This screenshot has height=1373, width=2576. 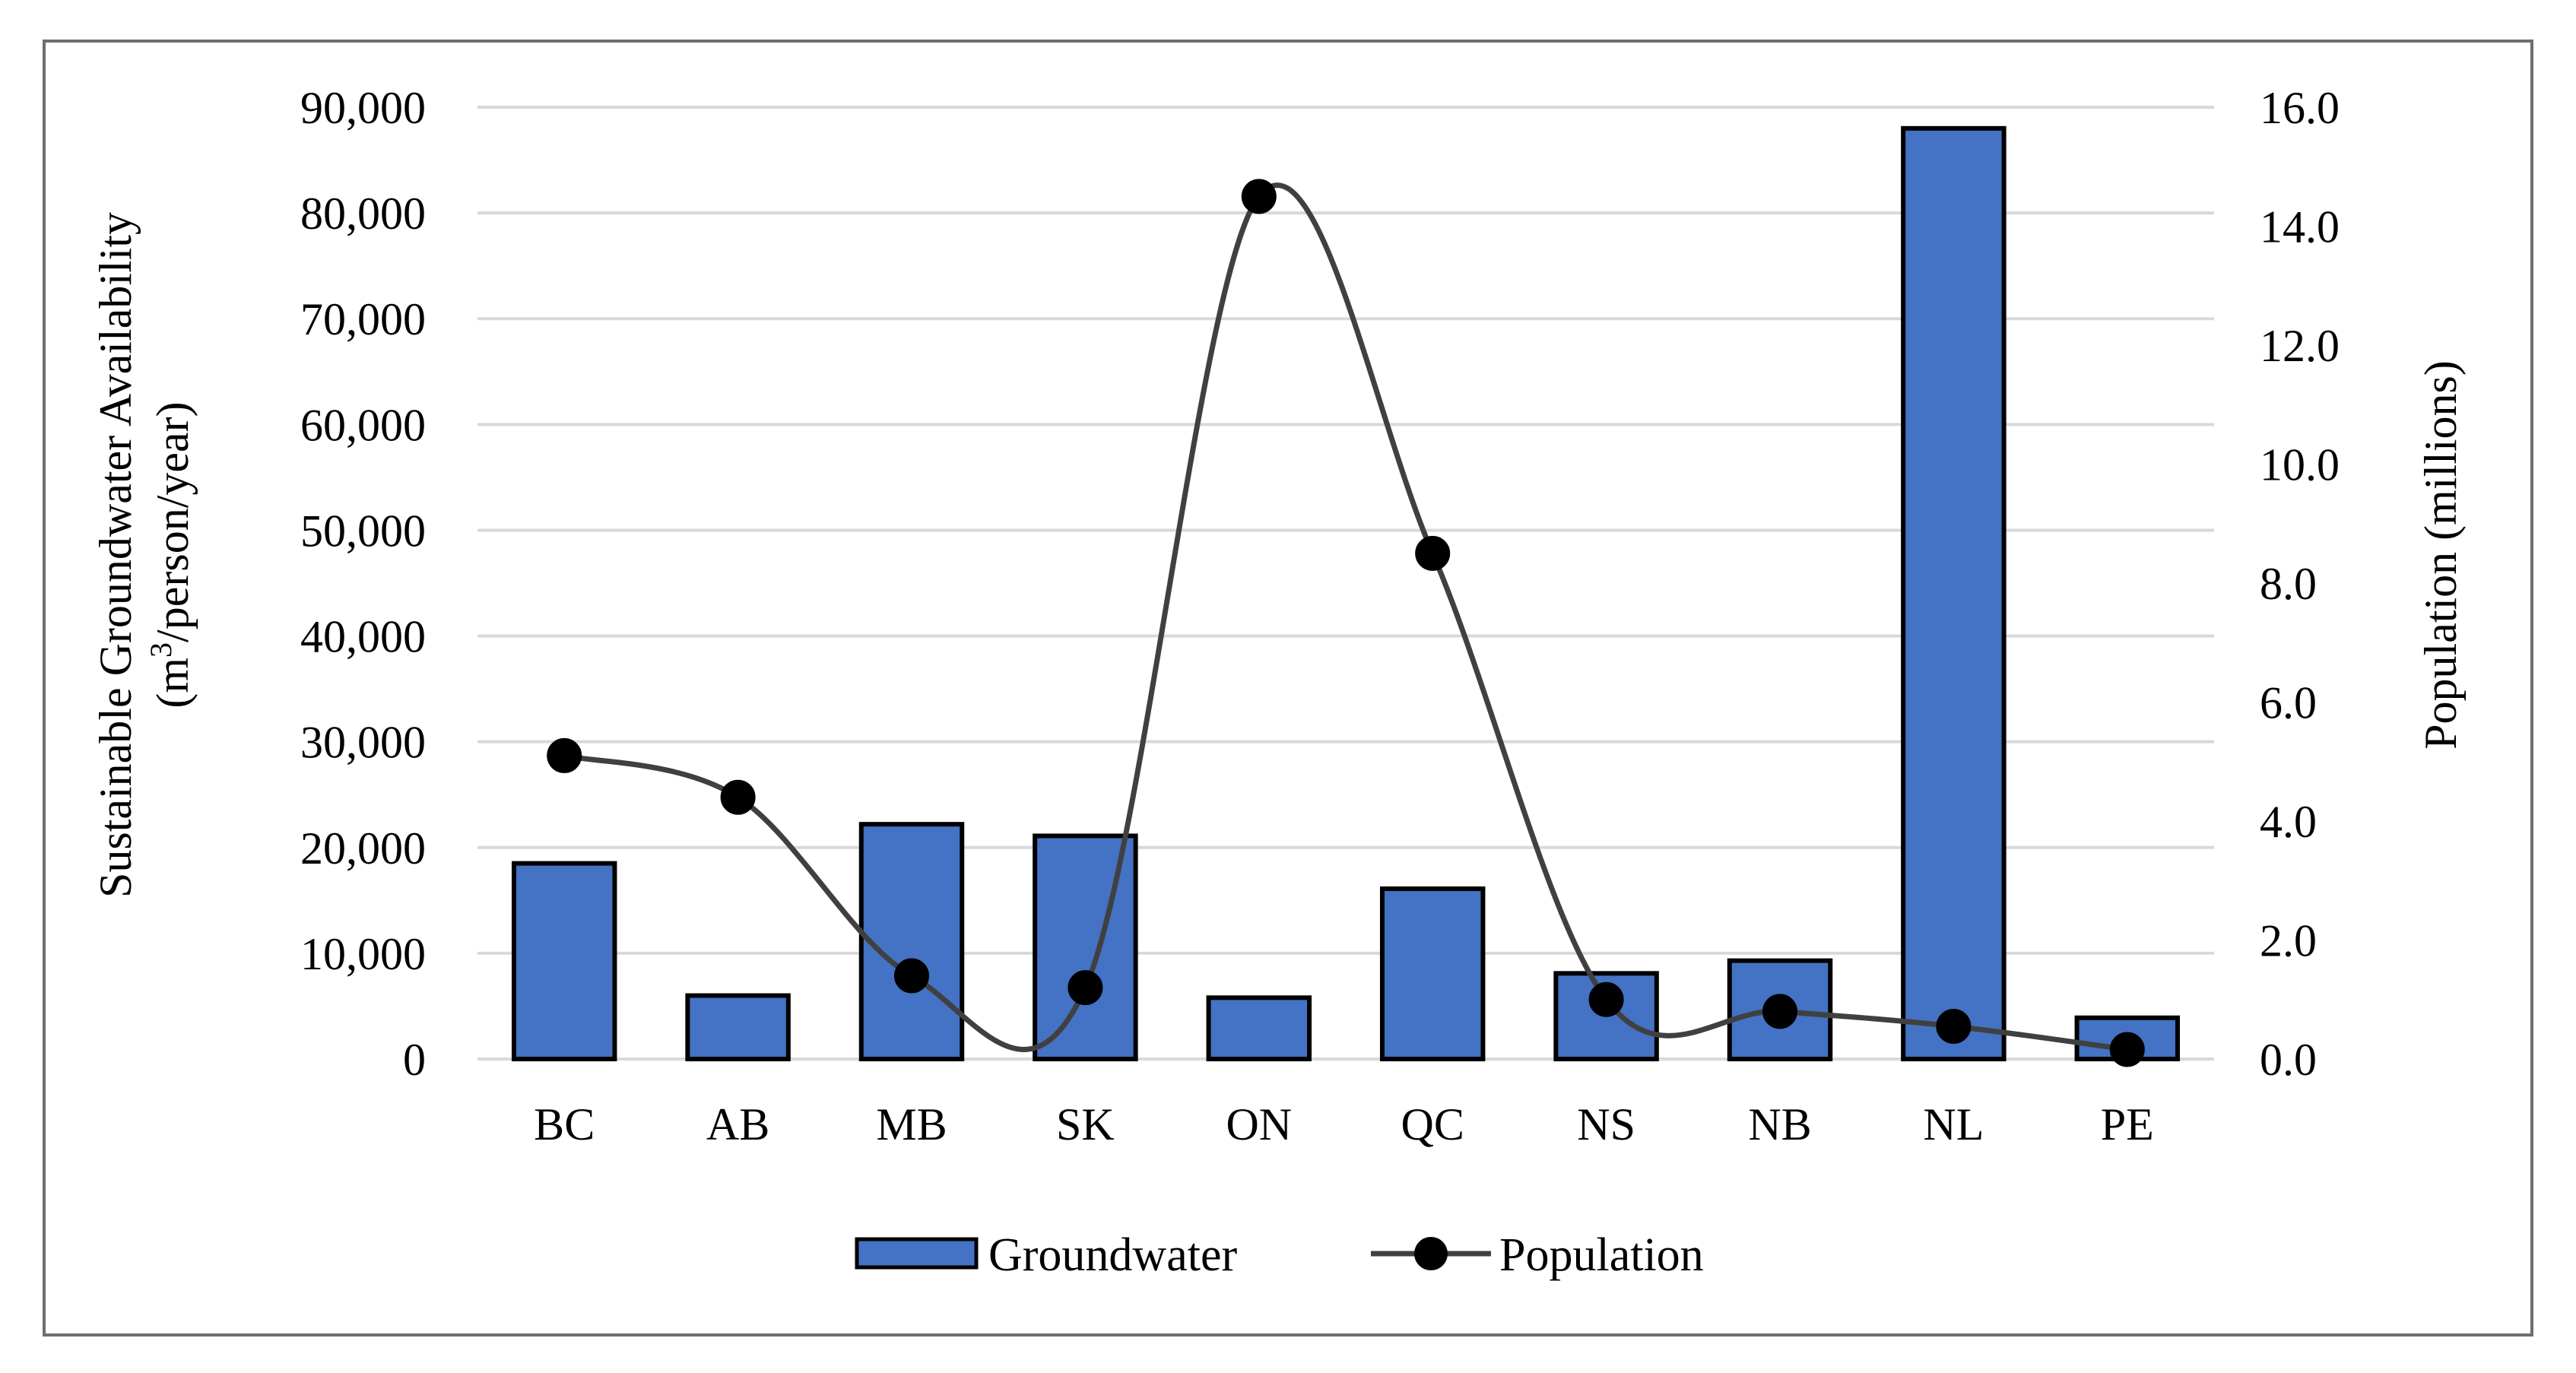 I want to click on y-right-tick-label: 10.0, so click(x=2300, y=465).